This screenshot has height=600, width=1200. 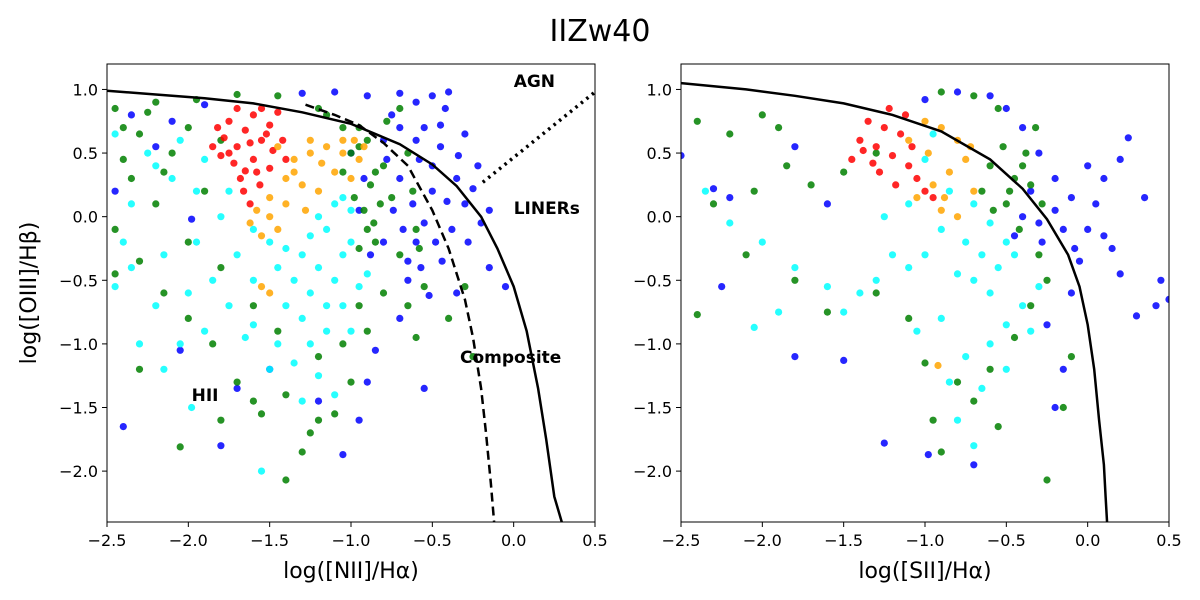 I want to click on y-tick-label: −0.5, so click(x=652, y=280).